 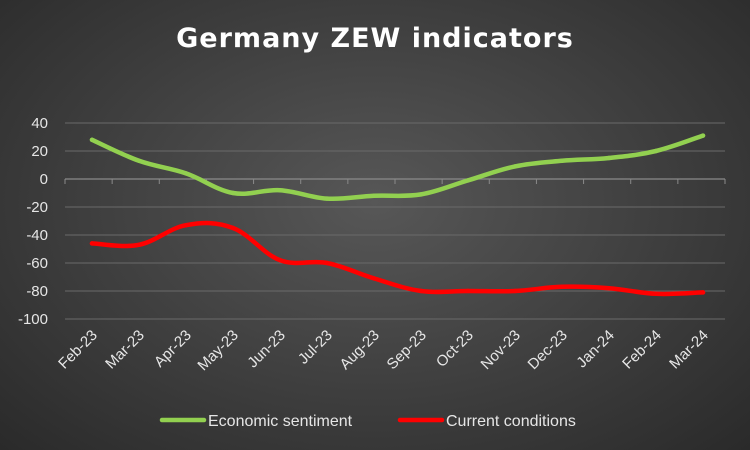 What do you see at coordinates (511, 421) in the screenshot?
I see `legend-label-current-conditions: Current conditions` at bounding box center [511, 421].